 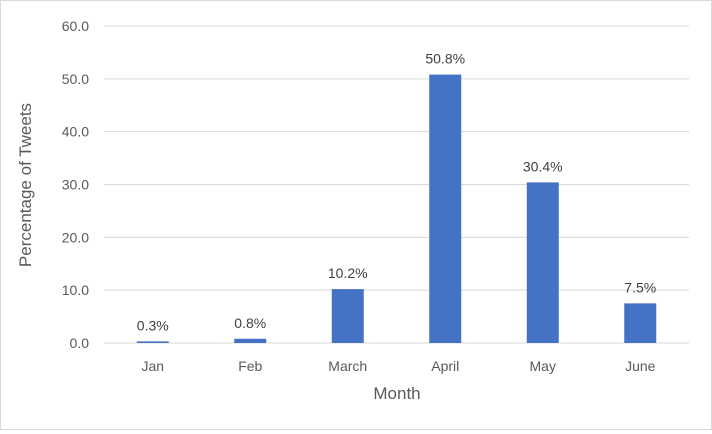 I want to click on bar-may, so click(x=542, y=262).